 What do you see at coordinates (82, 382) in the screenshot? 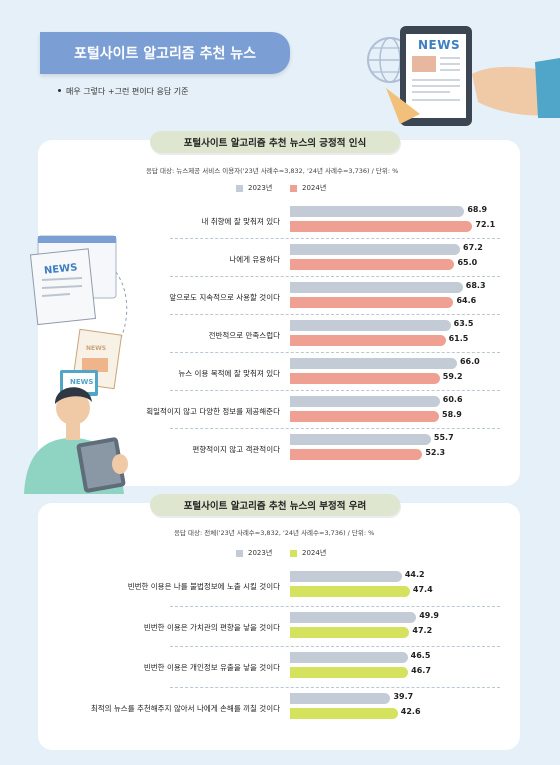
I see `news-monitor-badge: NEWS` at bounding box center [82, 382].